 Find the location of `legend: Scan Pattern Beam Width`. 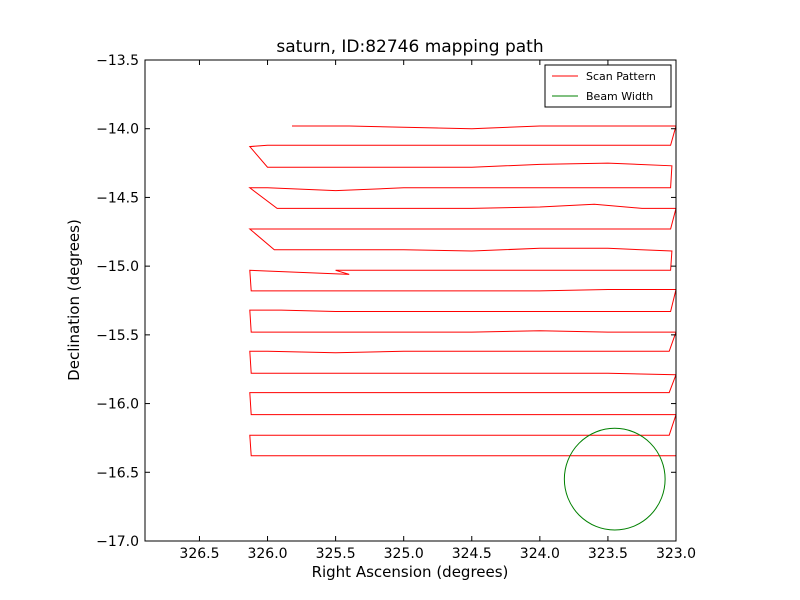

legend: Scan Pattern Beam Width is located at coordinates (608, 86).